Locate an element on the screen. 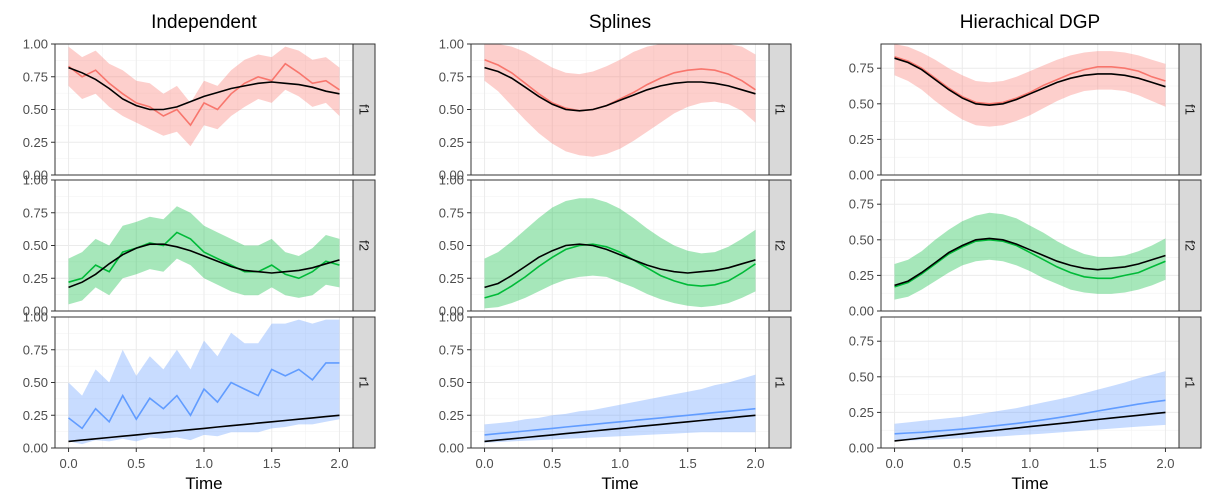  panel-r1: r1 0.00 0.25 0.50 0.75 1.00 0.0 0.5 1.0 1.5 2.0 is located at coordinates (199, 390).